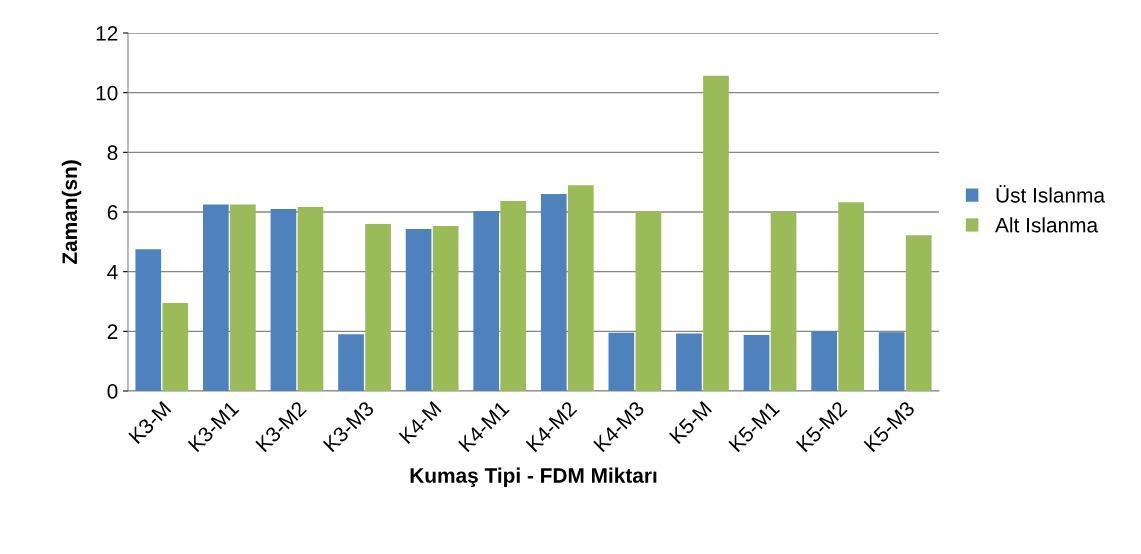  What do you see at coordinates (71, 212) in the screenshot?
I see `y-axis-title: Zaman(sn)` at bounding box center [71, 212].